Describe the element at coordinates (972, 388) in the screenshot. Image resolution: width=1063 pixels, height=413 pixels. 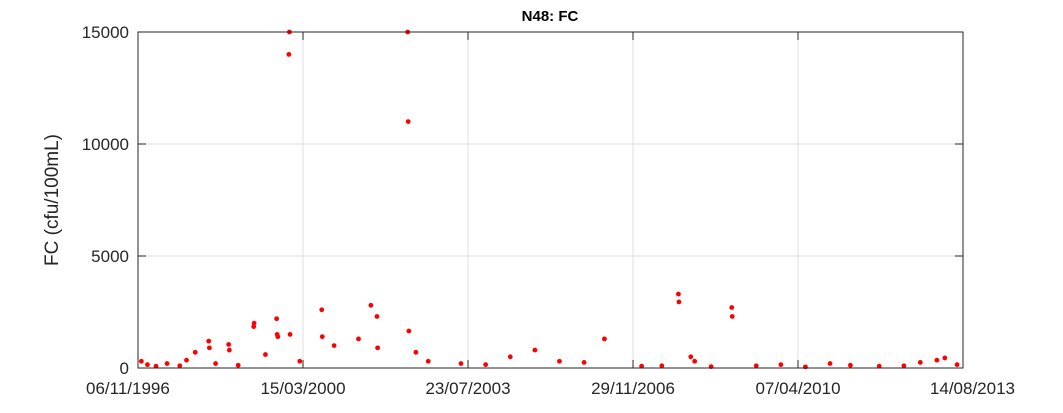
I see `x-tick-label: 14/08/2013` at that location.